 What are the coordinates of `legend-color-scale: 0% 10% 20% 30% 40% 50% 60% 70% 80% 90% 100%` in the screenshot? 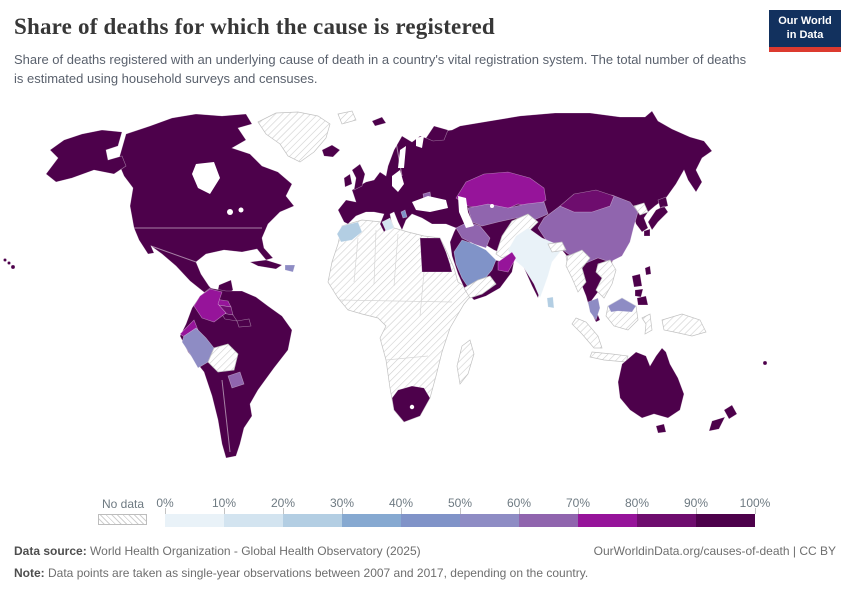 It's located at (463, 512).